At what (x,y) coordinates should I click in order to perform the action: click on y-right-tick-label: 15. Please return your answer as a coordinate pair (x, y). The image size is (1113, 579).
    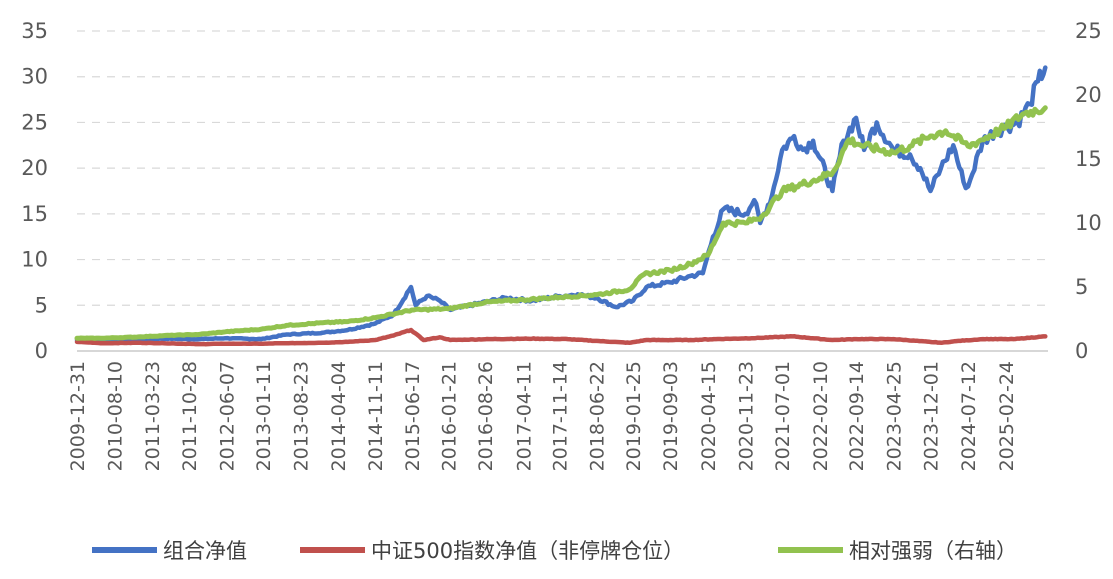
    Looking at the image, I should click on (1088, 159).